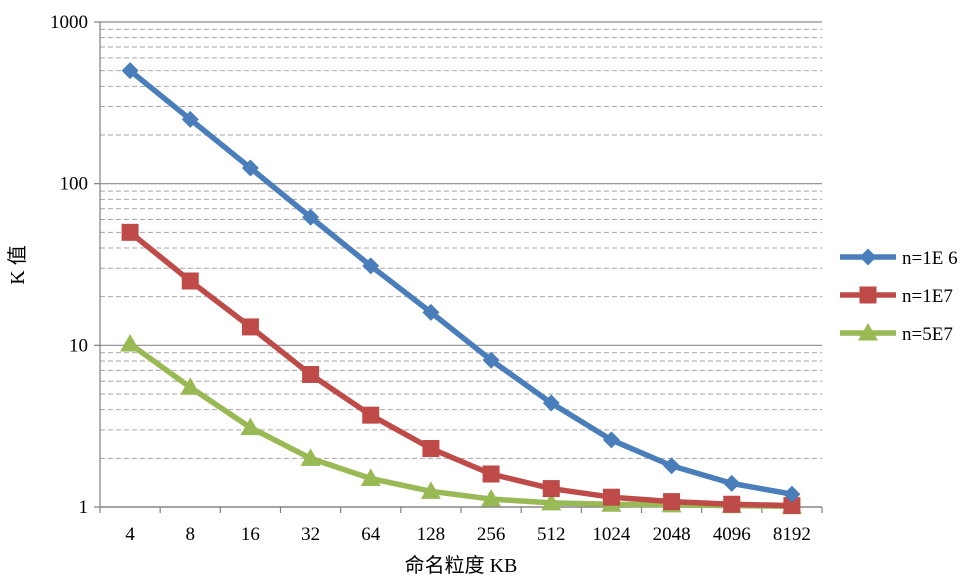 The height and width of the screenshot is (582, 970). What do you see at coordinates (792, 534) in the screenshot?
I see `x-tick-label: 8192` at bounding box center [792, 534].